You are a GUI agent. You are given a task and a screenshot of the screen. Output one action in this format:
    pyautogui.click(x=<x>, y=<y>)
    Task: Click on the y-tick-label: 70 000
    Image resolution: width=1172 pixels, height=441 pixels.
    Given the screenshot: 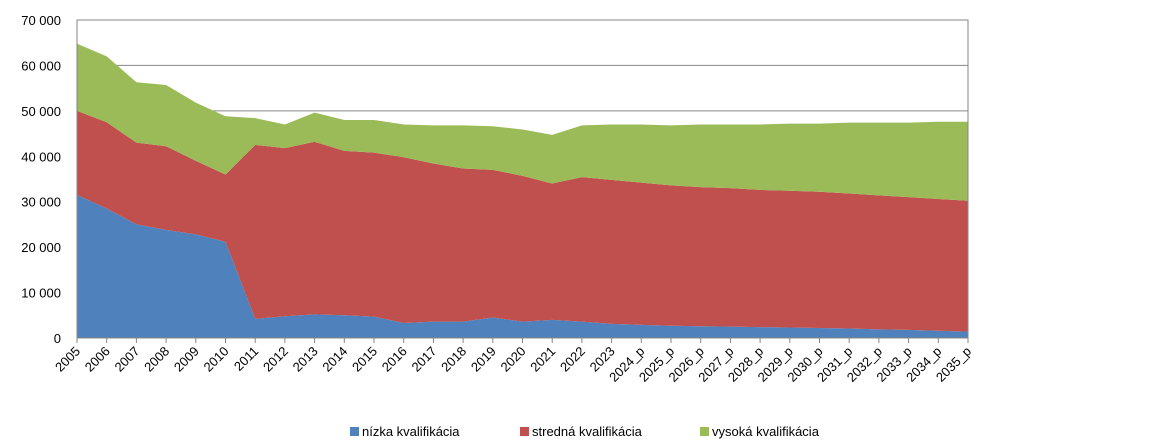 What is the action you would take?
    pyautogui.click(x=41, y=20)
    